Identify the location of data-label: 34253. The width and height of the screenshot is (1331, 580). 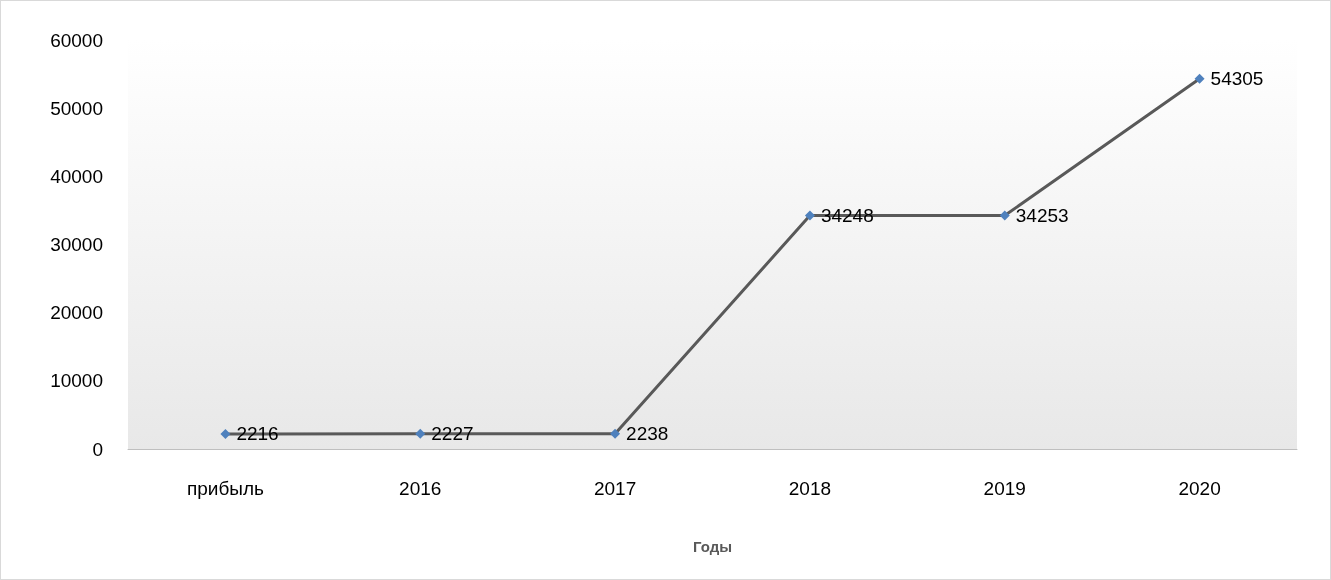
(1042, 216).